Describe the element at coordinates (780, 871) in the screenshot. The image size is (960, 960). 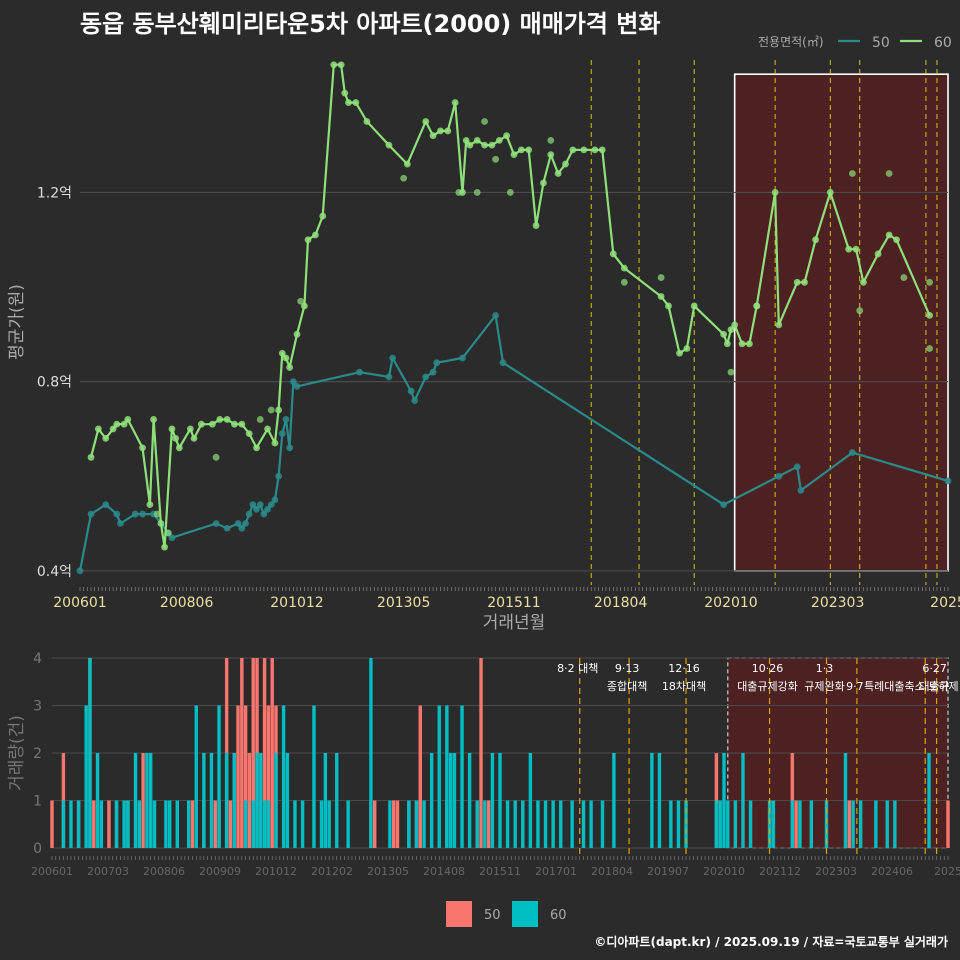
I see `volume-x-tick-label: 202112` at that location.